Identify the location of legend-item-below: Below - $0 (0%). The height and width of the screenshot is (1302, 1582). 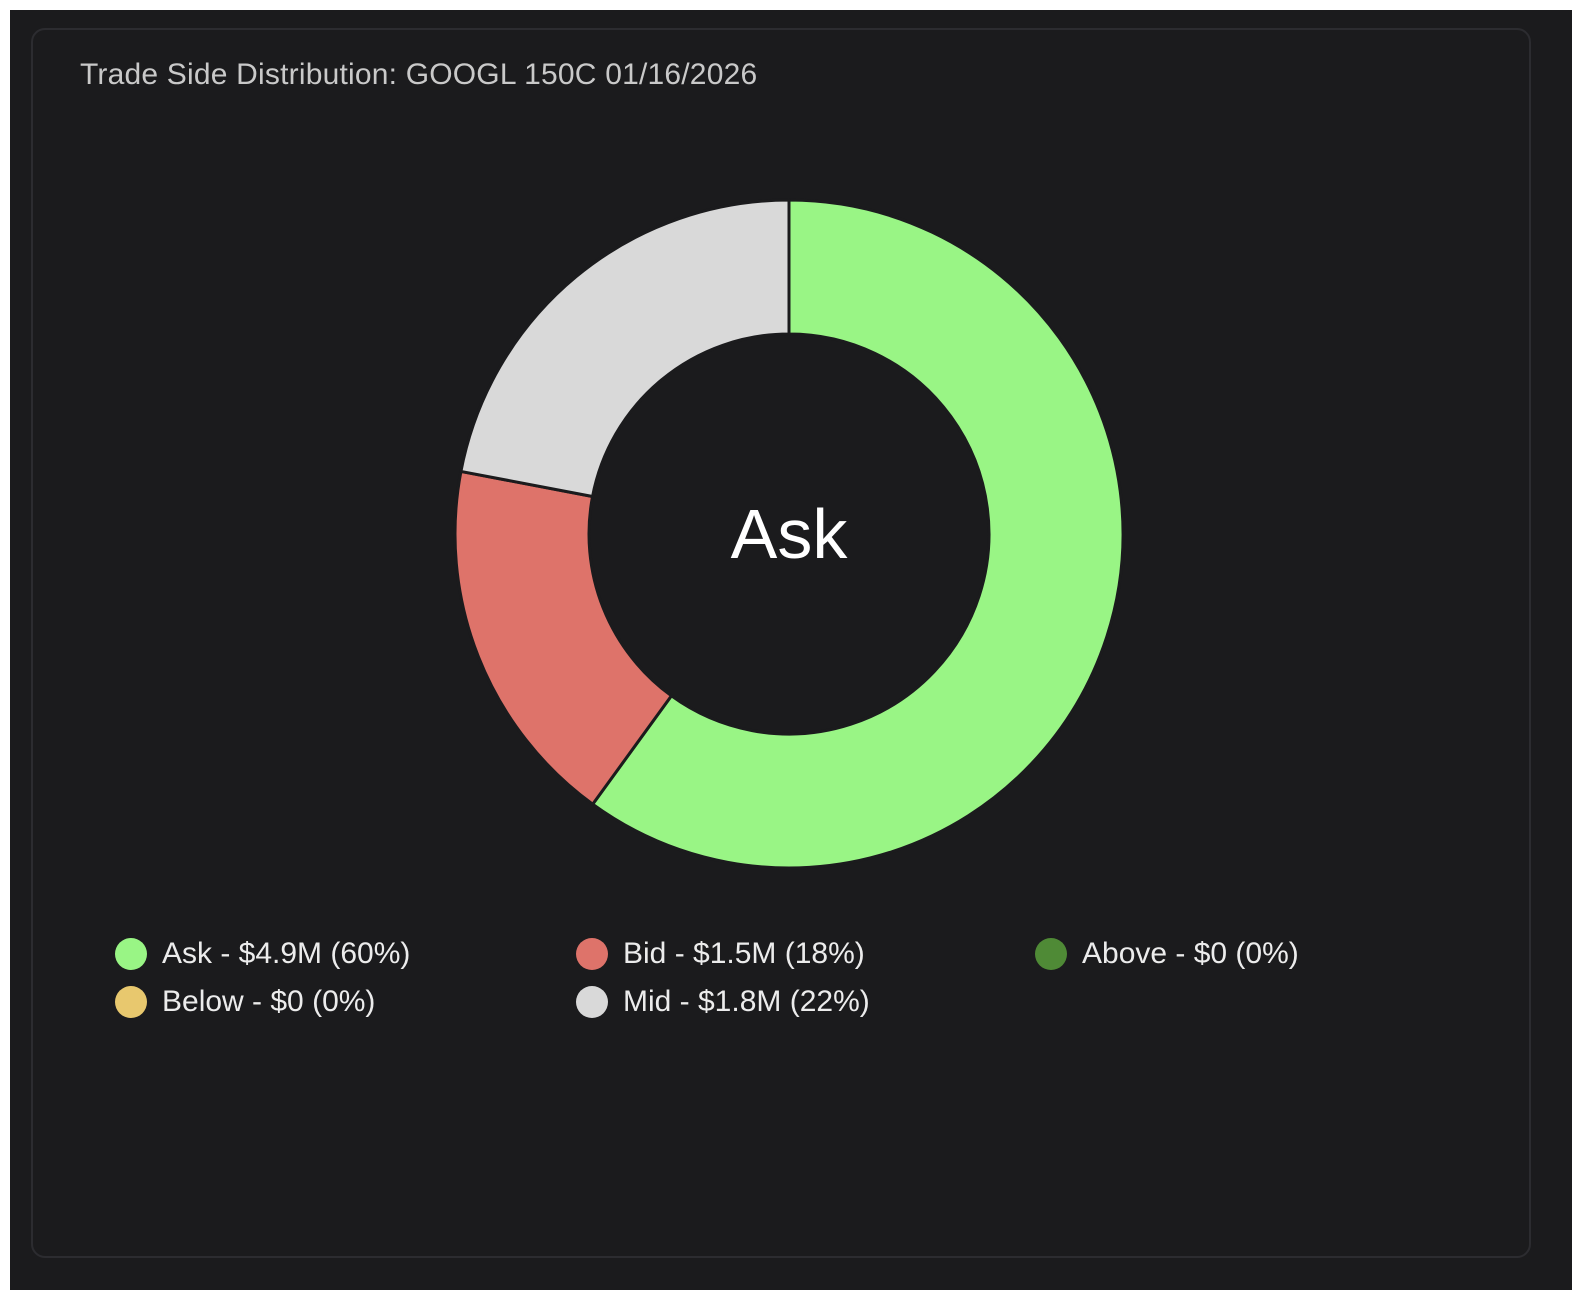
(245, 1002).